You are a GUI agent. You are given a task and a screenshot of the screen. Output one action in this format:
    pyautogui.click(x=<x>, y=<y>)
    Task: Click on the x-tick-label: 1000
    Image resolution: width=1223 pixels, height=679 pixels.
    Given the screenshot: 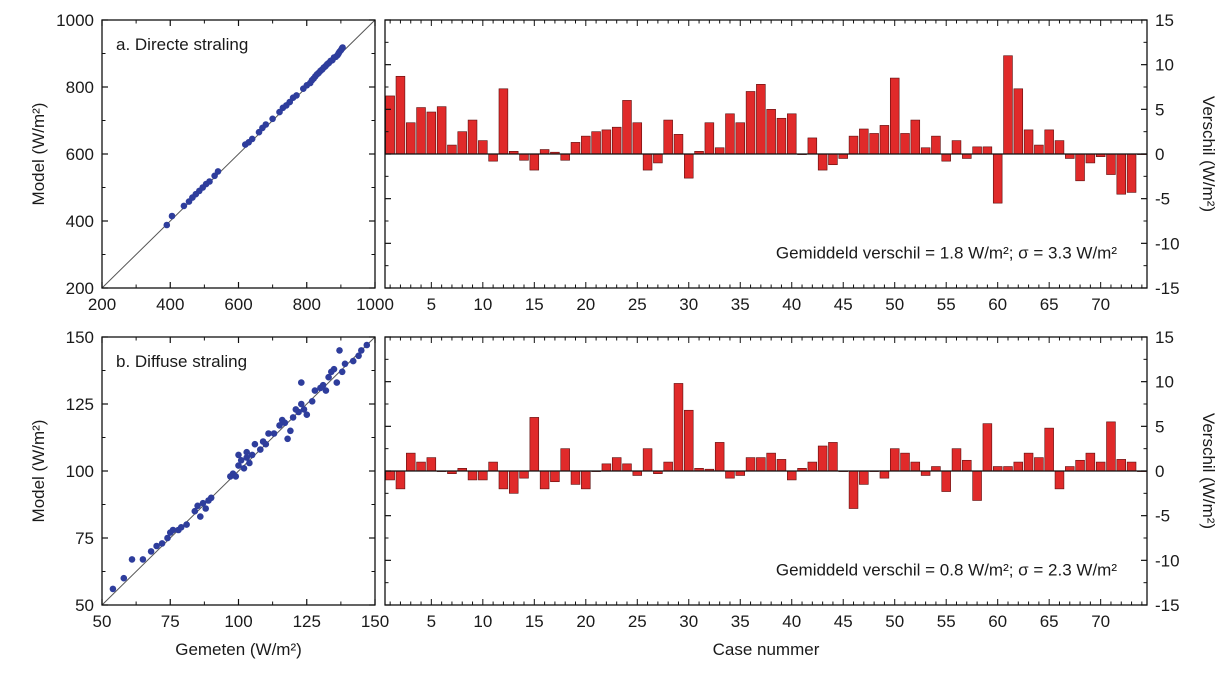 What is the action you would take?
    pyautogui.click(x=375, y=304)
    